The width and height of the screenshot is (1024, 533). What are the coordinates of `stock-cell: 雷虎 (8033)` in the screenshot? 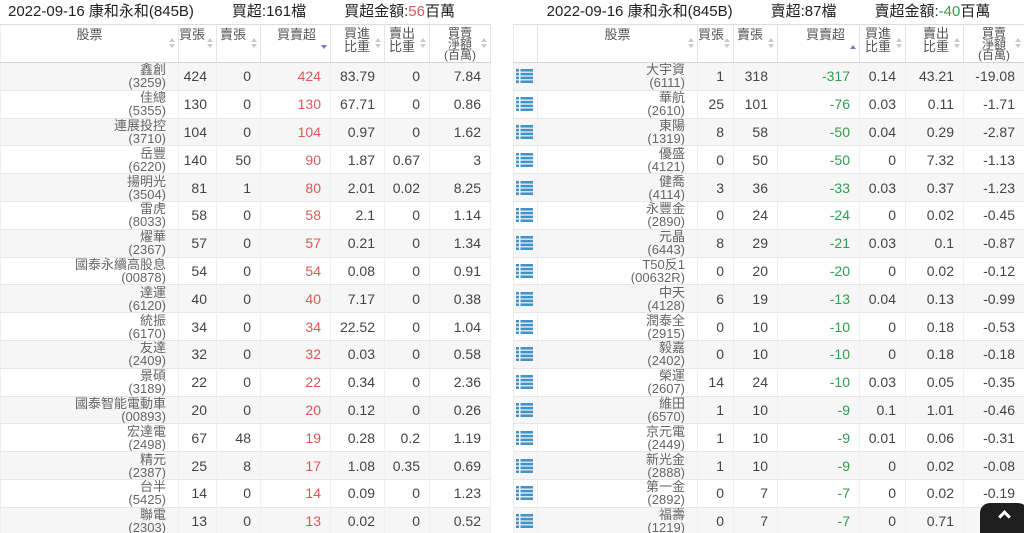 It's located at (89, 215).